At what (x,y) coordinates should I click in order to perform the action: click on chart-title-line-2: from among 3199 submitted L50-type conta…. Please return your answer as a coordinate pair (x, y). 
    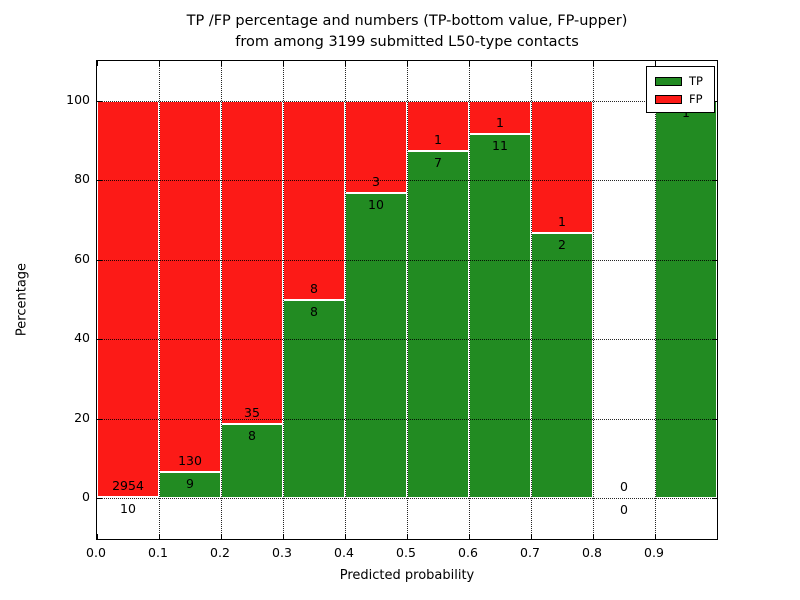
    Looking at the image, I should click on (407, 42).